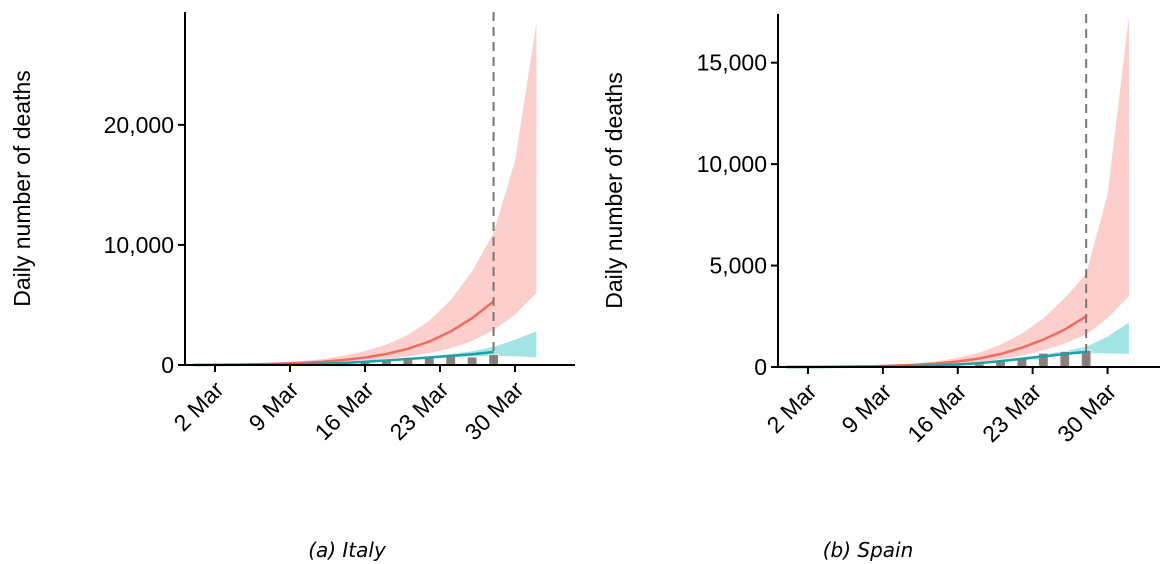  I want to click on y-tick-label: 5,000, so click(738, 266).